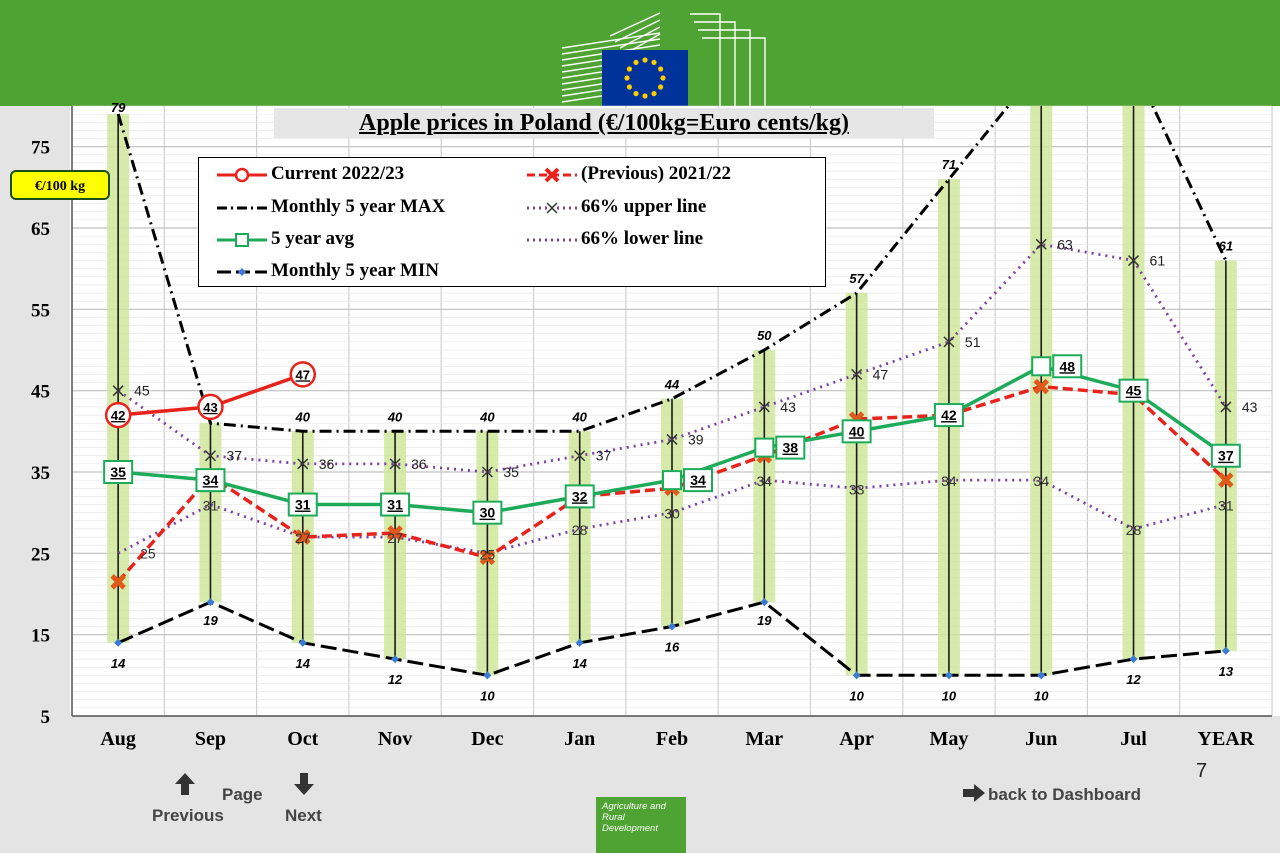 The height and width of the screenshot is (853, 1280). What do you see at coordinates (672, 739) in the screenshot?
I see `x-tick-label: Feb` at bounding box center [672, 739].